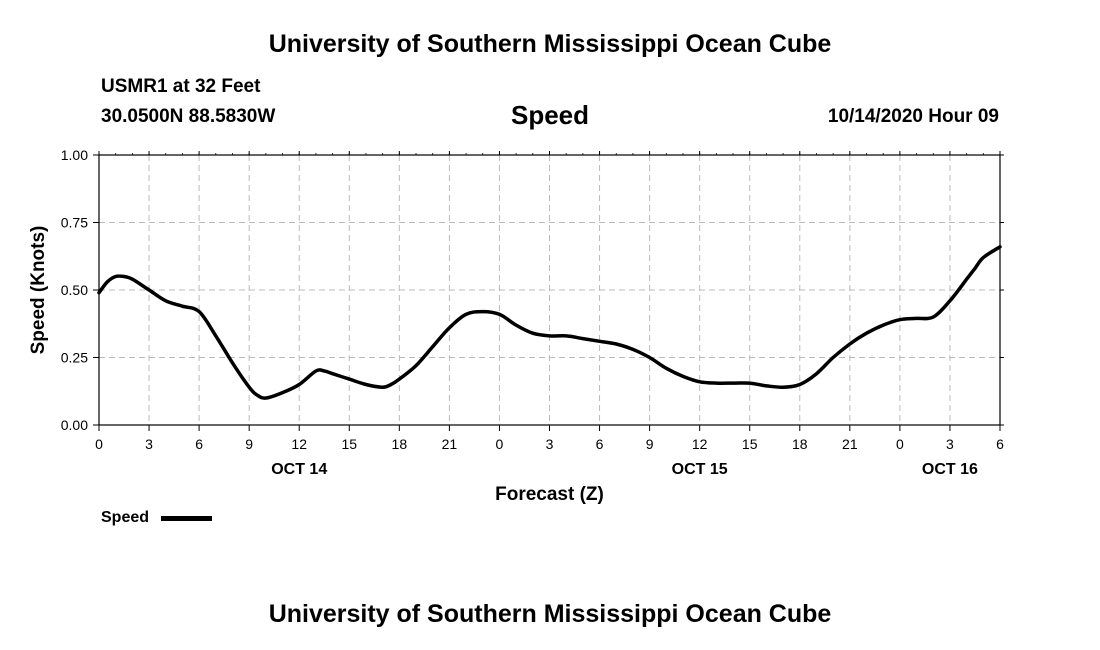  I want to click on chart-title: Speed, so click(550, 115).